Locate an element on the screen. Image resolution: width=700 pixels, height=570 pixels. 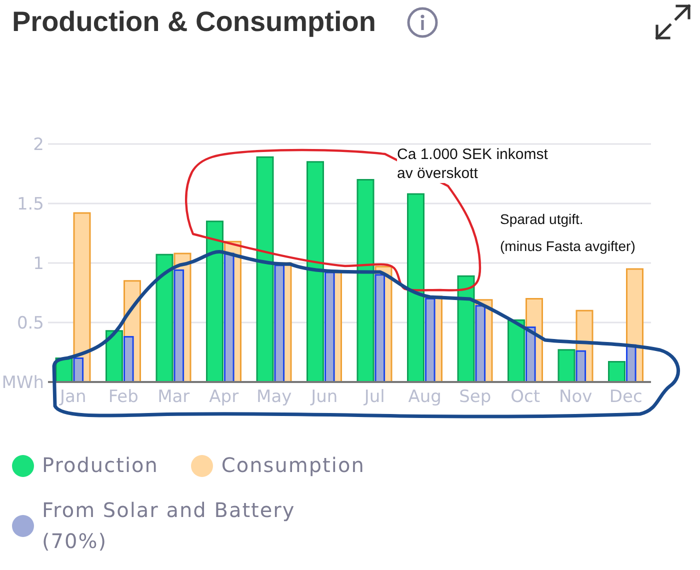
legend-label: From Solar and Battery (70%) is located at coordinates (169, 526).